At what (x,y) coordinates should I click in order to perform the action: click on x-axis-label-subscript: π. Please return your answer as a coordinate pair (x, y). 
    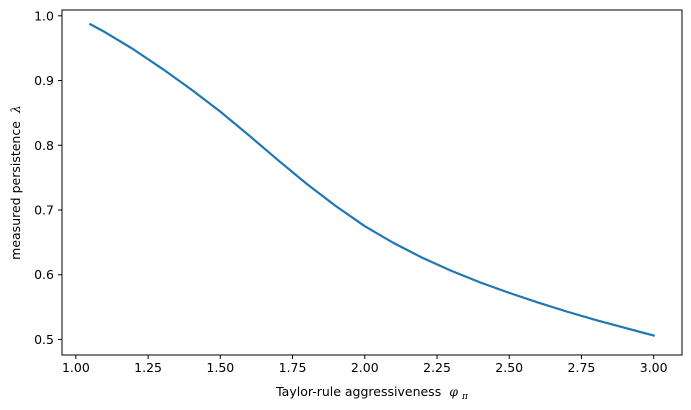
    Looking at the image, I should click on (465, 397).